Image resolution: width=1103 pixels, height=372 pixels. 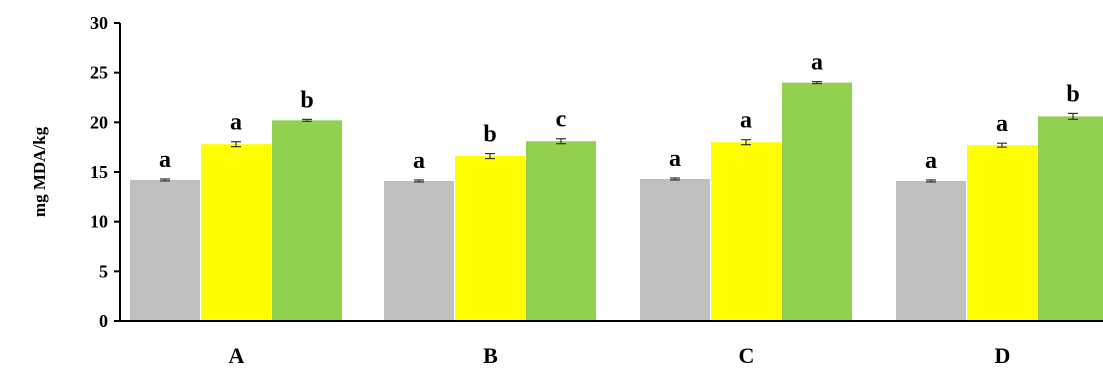 What do you see at coordinates (490, 355) in the screenshot?
I see `x-category-label: B` at bounding box center [490, 355].